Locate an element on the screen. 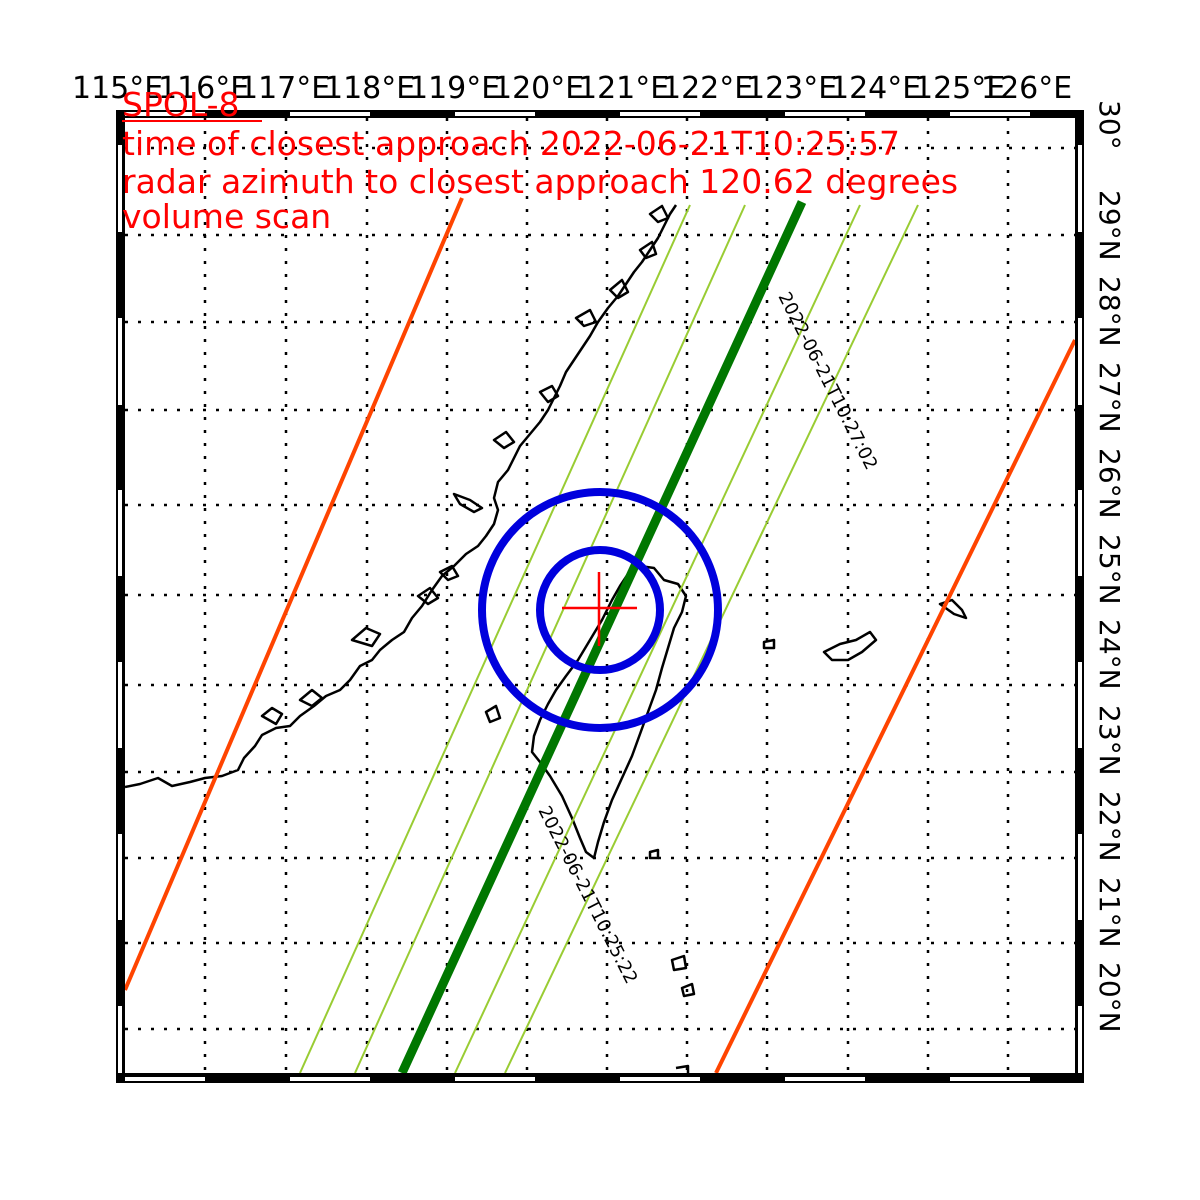 The height and width of the screenshot is (1200, 1200). range-ring-inner is located at coordinates (600, 610).